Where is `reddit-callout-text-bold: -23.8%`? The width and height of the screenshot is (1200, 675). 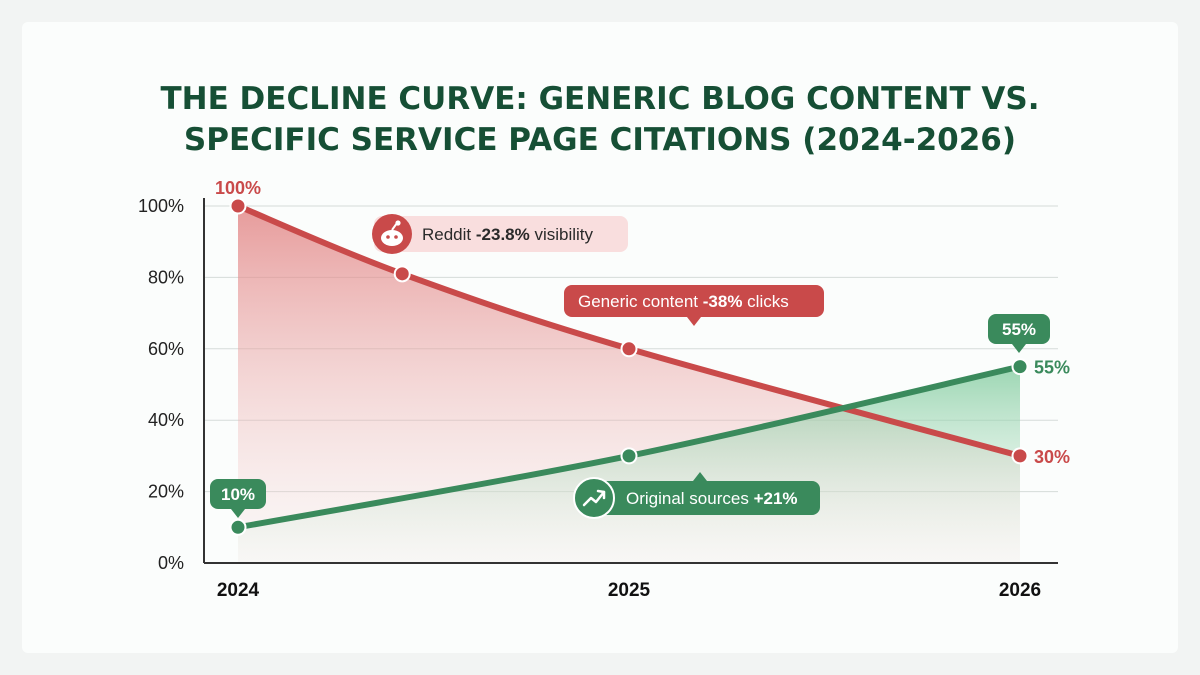 reddit-callout-text-bold: -23.8% is located at coordinates (503, 234).